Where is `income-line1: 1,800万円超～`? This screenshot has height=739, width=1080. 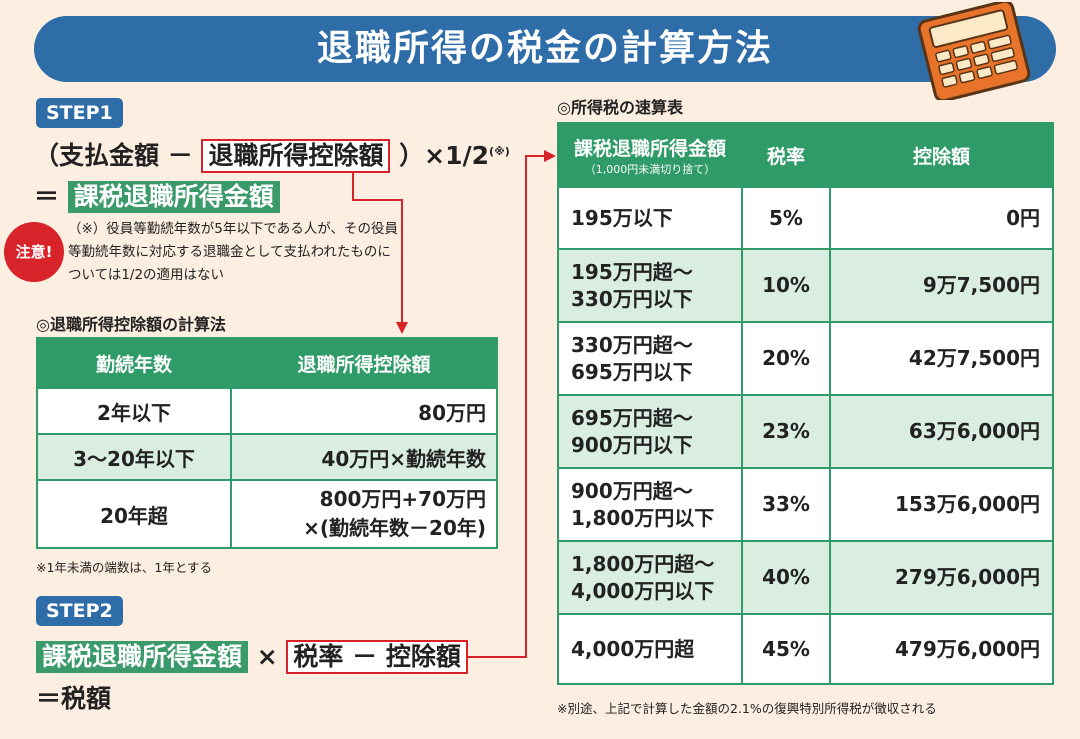 income-line1: 1,800万円超～ is located at coordinates (643, 563).